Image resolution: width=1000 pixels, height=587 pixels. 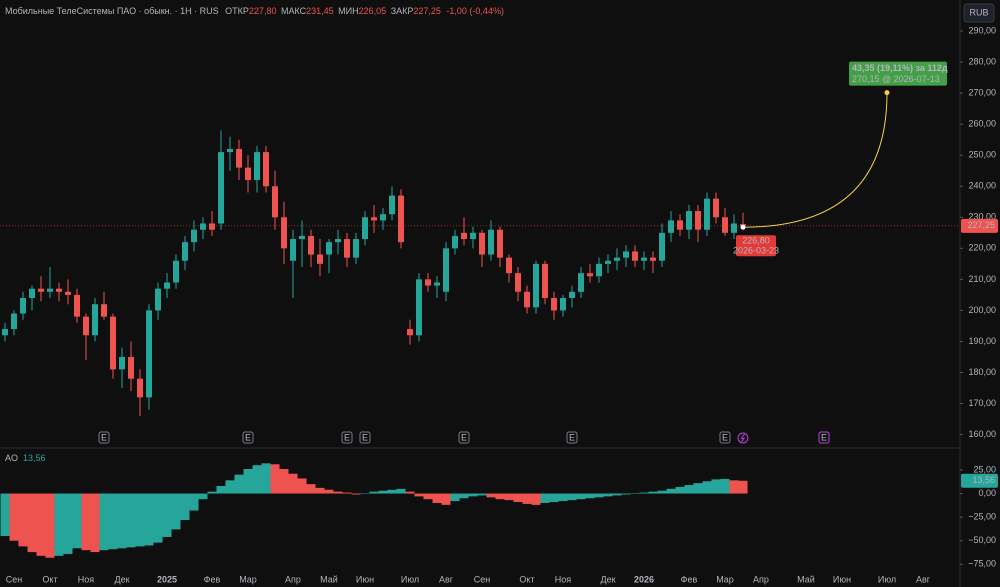 I want to click on y-tick-label: 160,00, so click(x=982, y=434).